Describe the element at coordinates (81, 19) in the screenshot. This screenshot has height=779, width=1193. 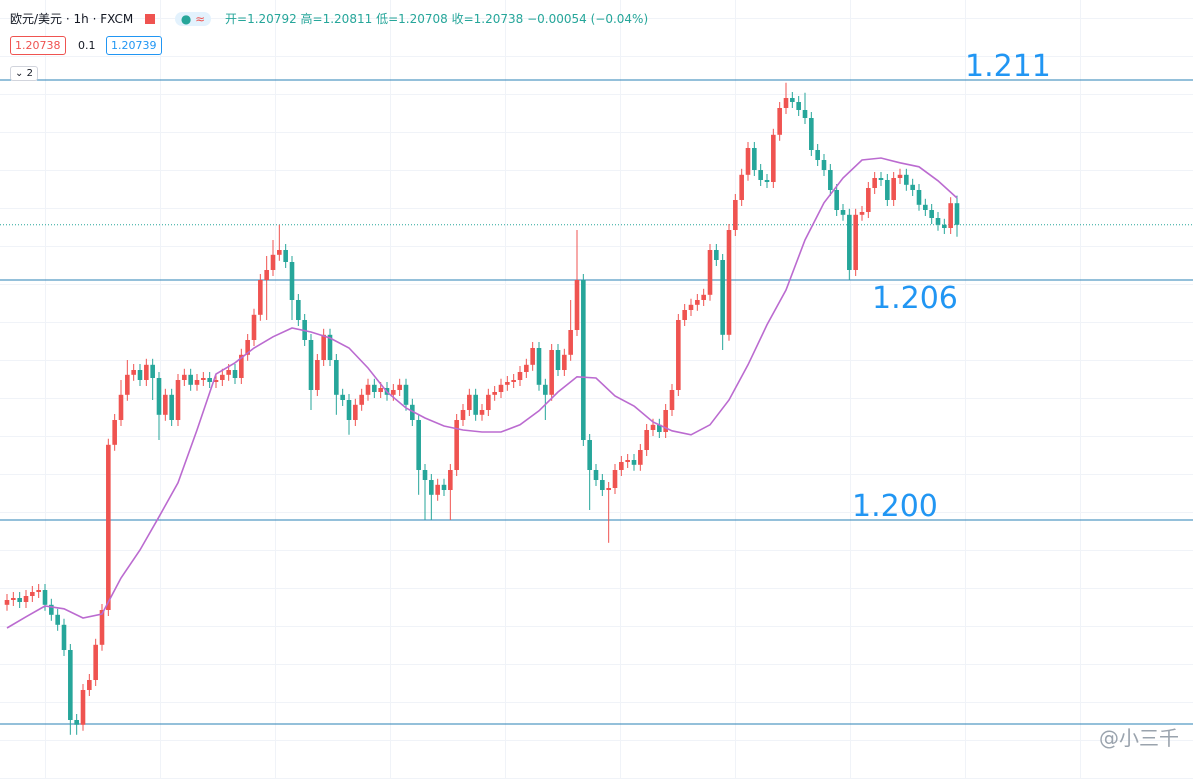
I see `interval: 1h` at that location.